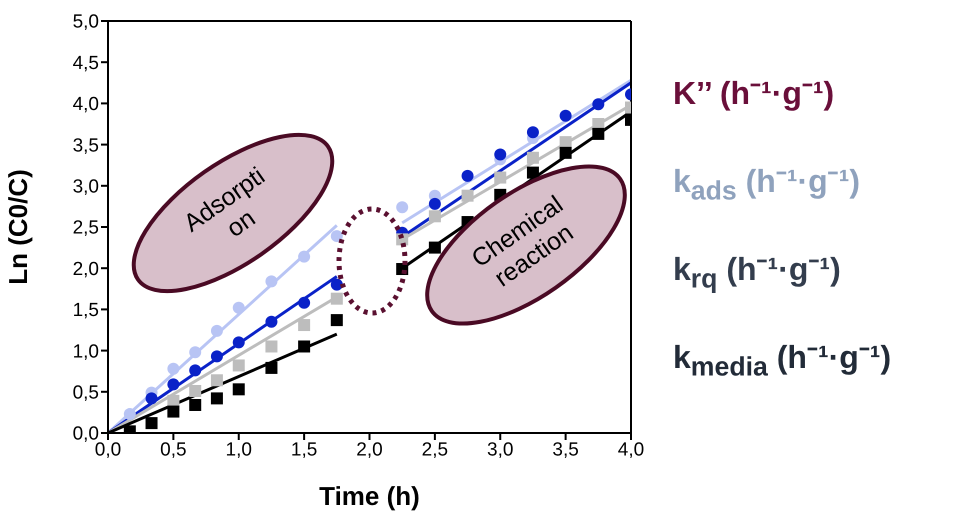 The image size is (966, 525). What do you see at coordinates (369, 449) in the screenshot?
I see `x-tick-label: 2,0` at bounding box center [369, 449].